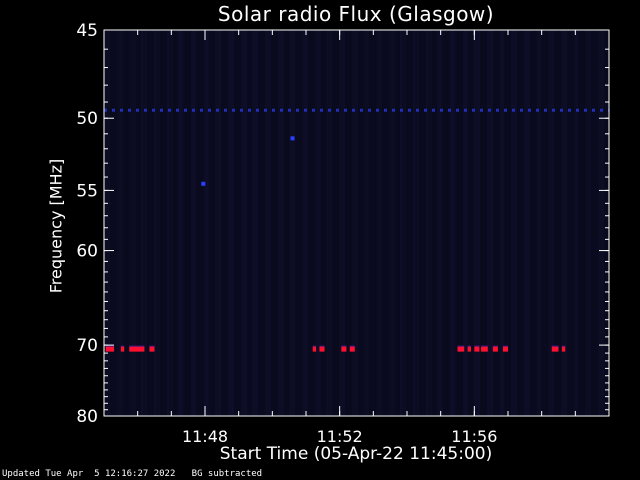 This screenshot has width=640, height=480. What do you see at coordinates (87, 119) in the screenshot?
I see `y-tick-label: 50` at bounding box center [87, 119].